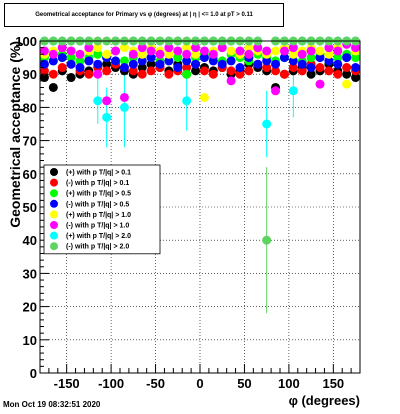  Describe the element at coordinates (324, 400) in the screenshot. I see `x-axis-label: φ (degrees)` at that location.